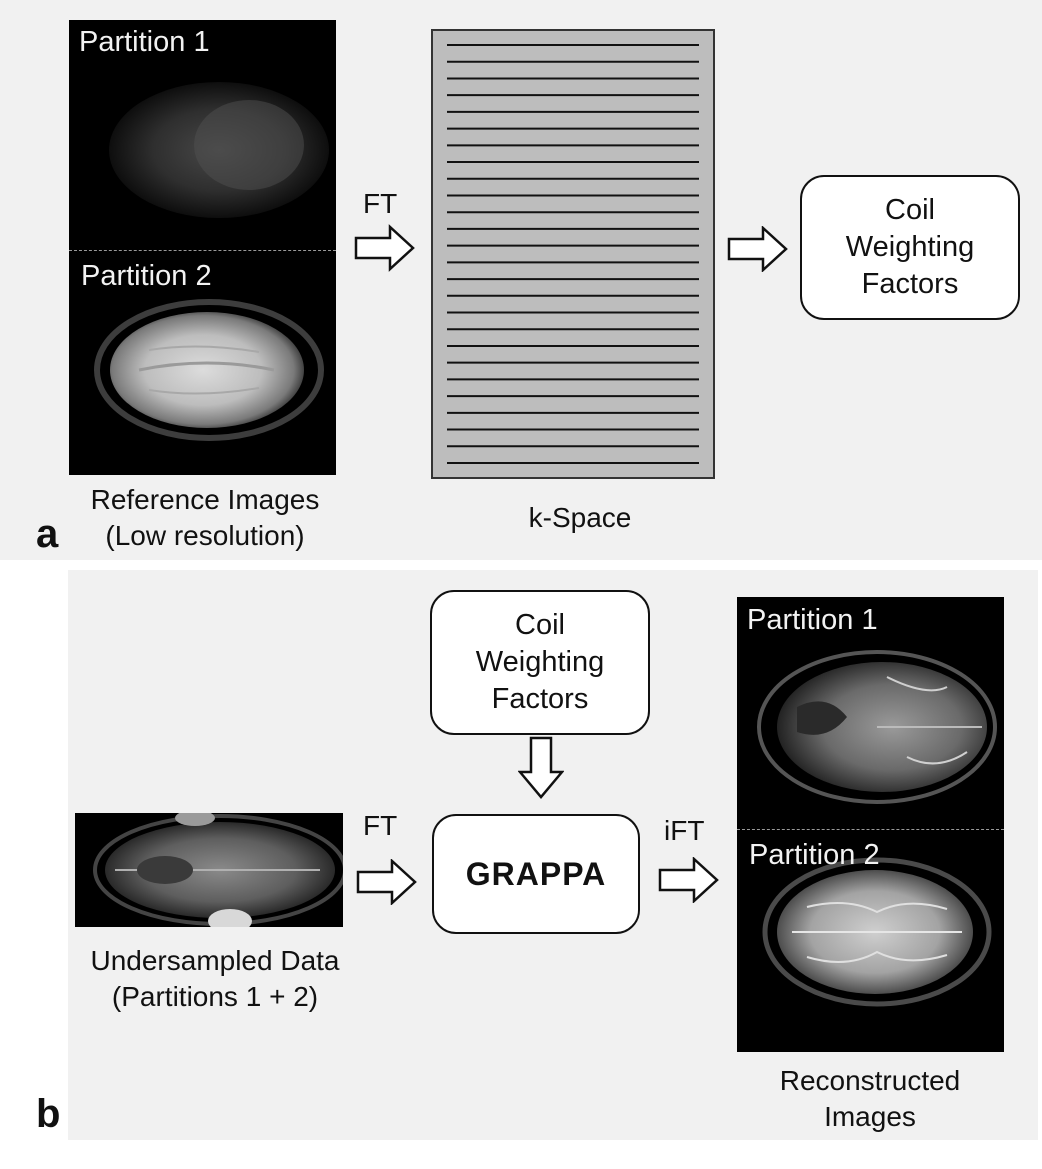 This screenshot has height=1169, width=1042. I want to click on panel-b-letter: b, so click(48, 1114).